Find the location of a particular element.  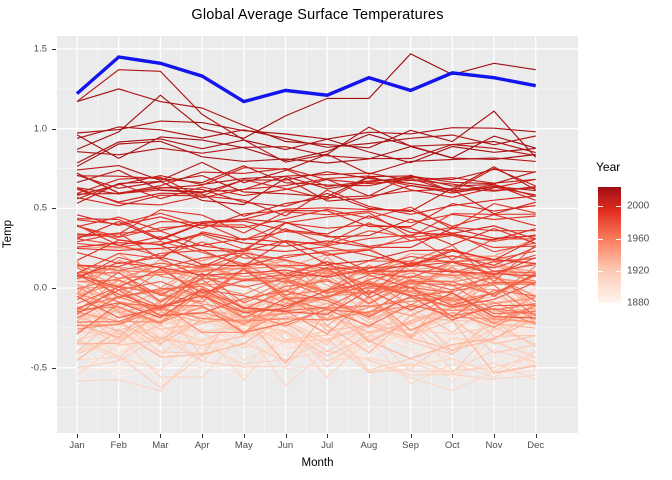

legend-tick-label: 1960 is located at coordinates (638, 239).